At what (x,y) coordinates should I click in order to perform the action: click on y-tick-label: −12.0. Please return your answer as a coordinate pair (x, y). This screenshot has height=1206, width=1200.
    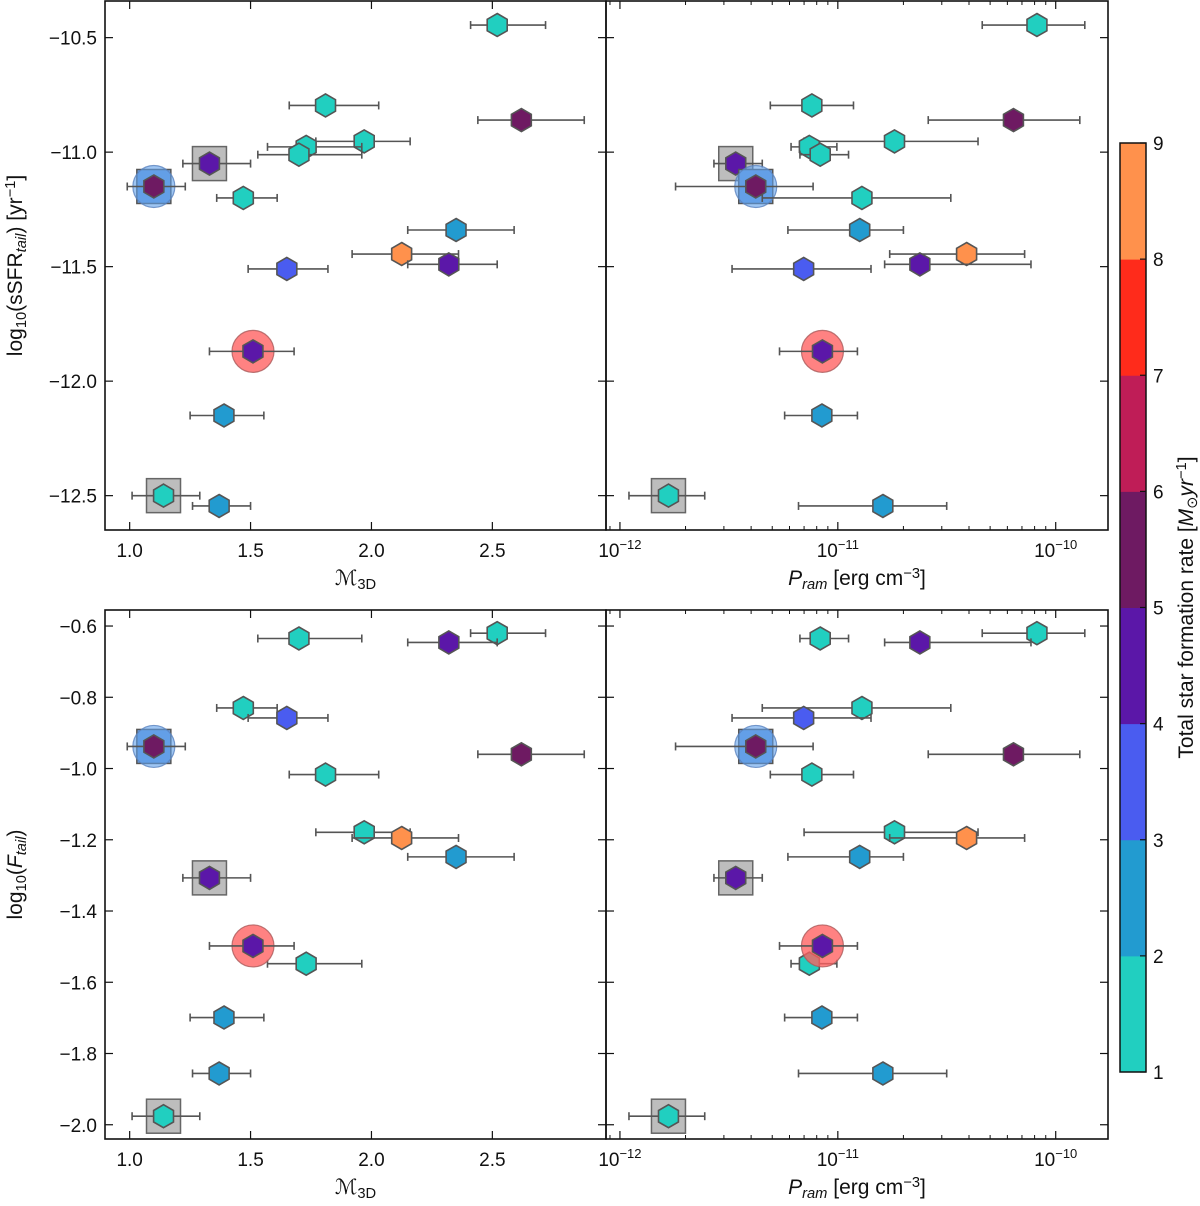
    Looking at the image, I should click on (73, 382).